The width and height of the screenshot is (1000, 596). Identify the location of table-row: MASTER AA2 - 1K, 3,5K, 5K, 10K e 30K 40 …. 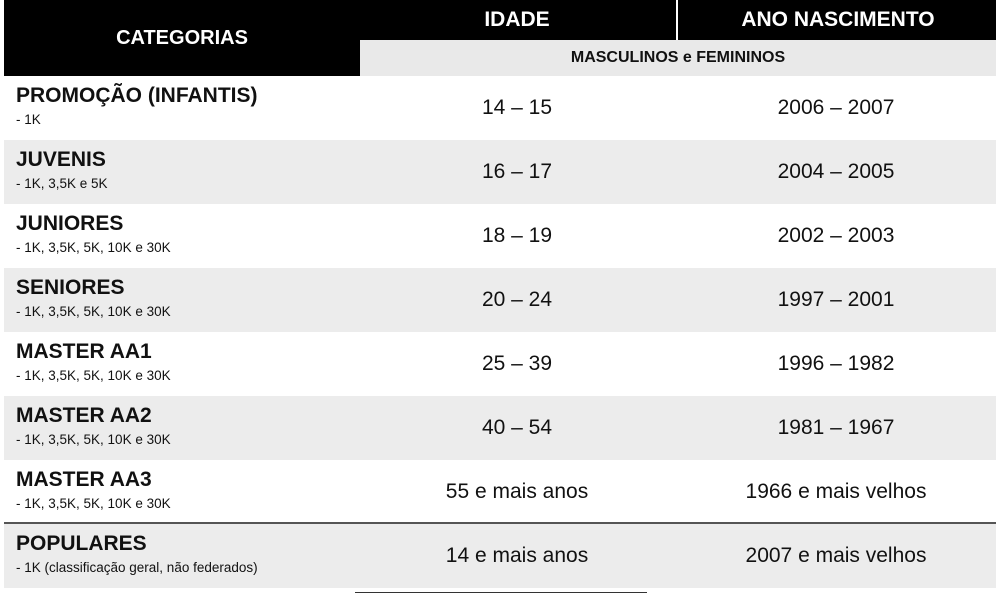
(500, 428).